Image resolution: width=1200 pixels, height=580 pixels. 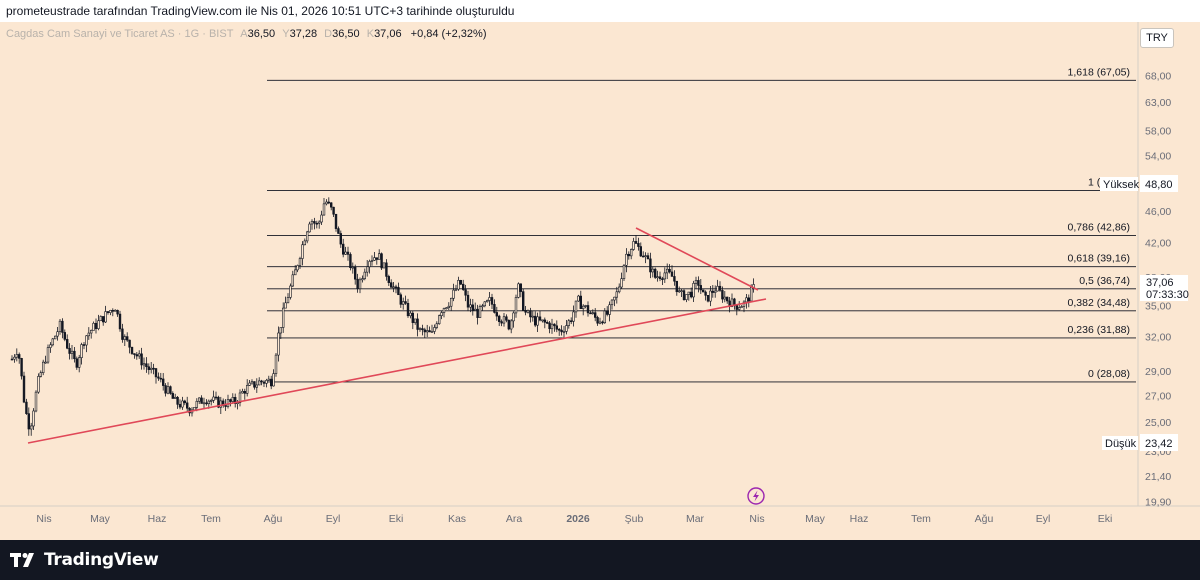 What do you see at coordinates (697, 259) in the screenshot?
I see `descending-trendline` at bounding box center [697, 259].